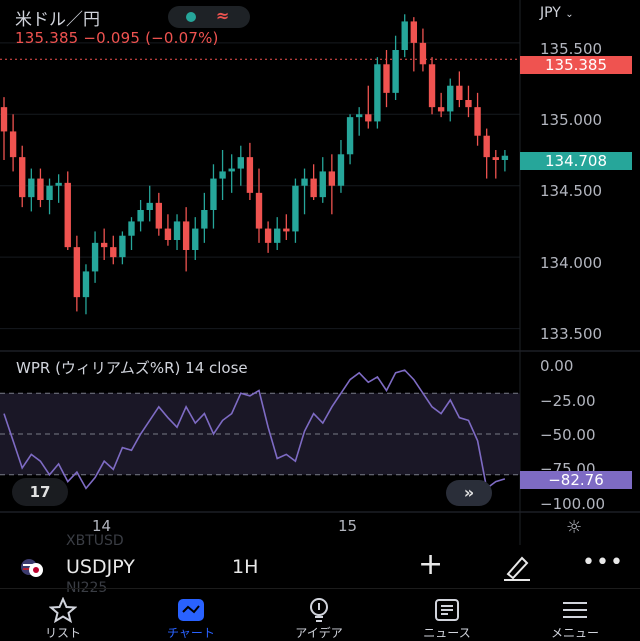 Image resolution: width=640 pixels, height=641 pixels. I want to click on nav-item-news: ニュース, so click(447, 615).